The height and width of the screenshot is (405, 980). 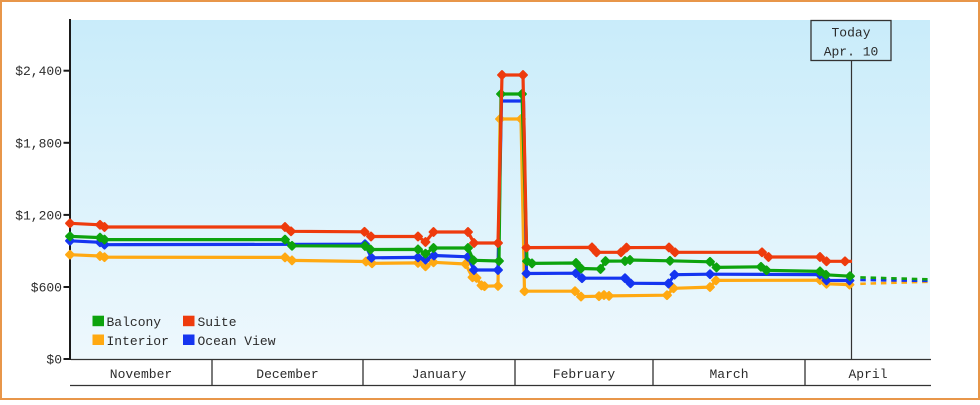 What do you see at coordinates (867, 374) in the screenshot?
I see `svg-text: April` at bounding box center [867, 374].